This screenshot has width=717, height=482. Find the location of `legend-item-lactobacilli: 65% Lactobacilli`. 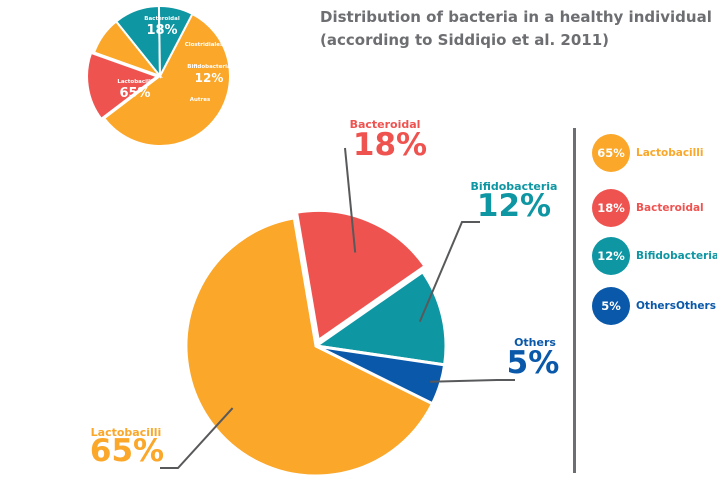

legend-item-lactobacilli: 65% Lactobacilli is located at coordinates (647, 153).